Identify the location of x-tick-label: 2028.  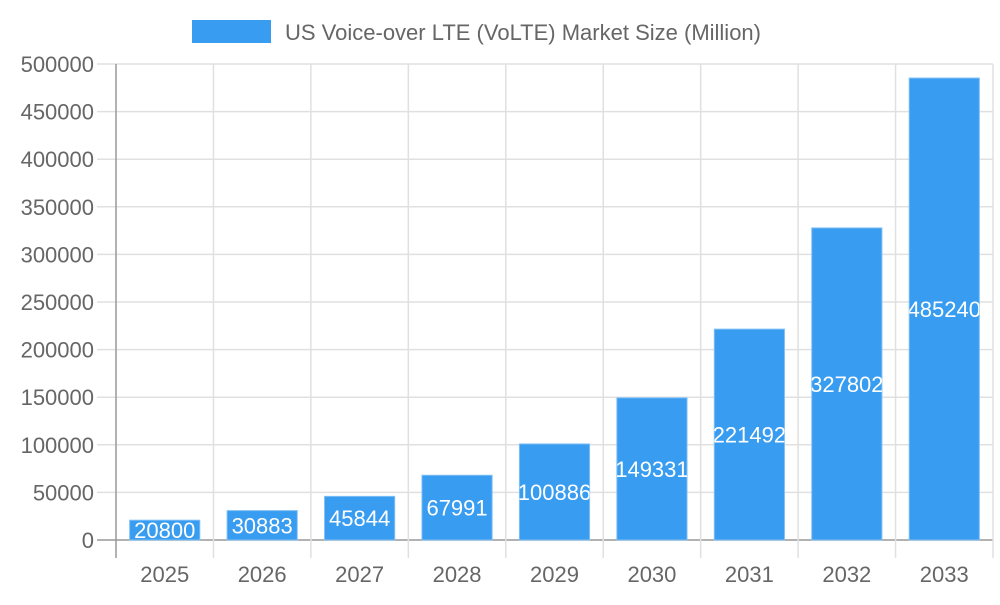
(457, 574).